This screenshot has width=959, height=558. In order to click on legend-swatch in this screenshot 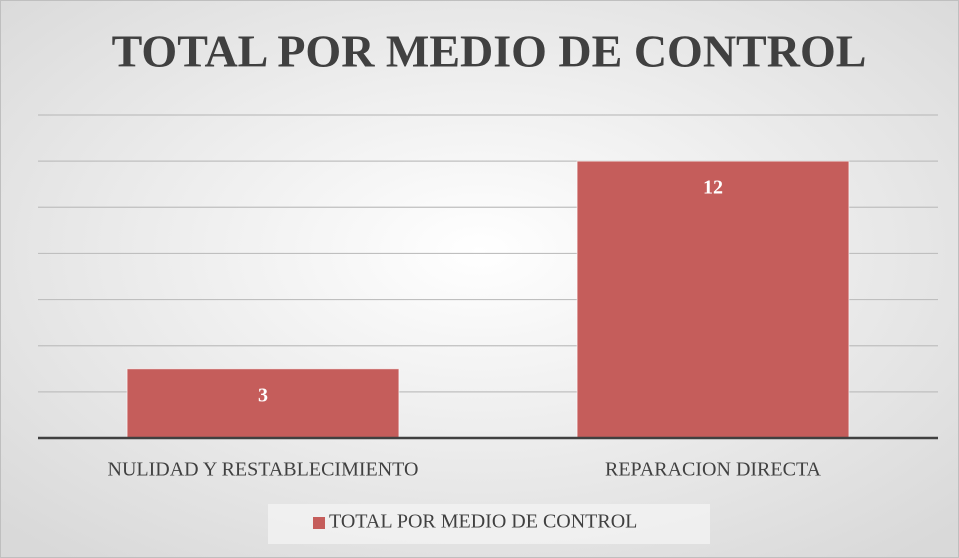, I will do `click(319, 523)`.